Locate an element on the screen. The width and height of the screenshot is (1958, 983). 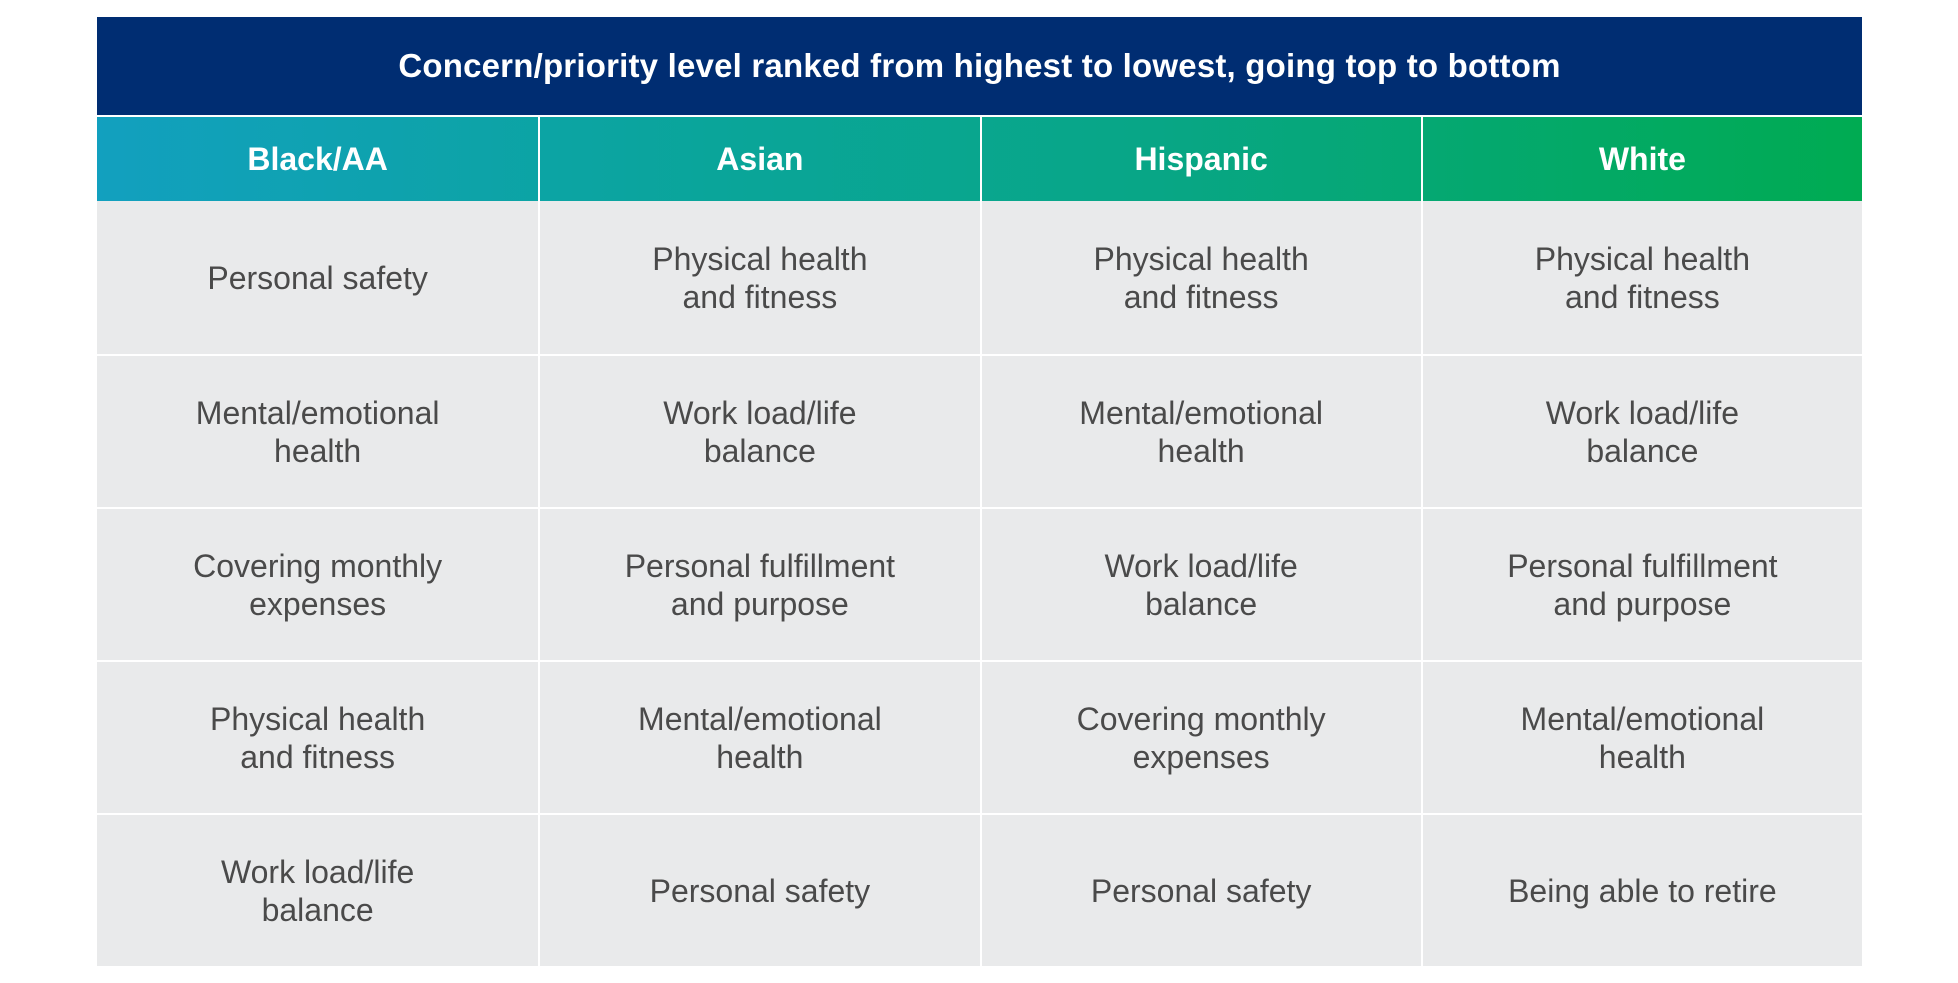
table-cell: Being able to retire is located at coordinates (1641, 889).